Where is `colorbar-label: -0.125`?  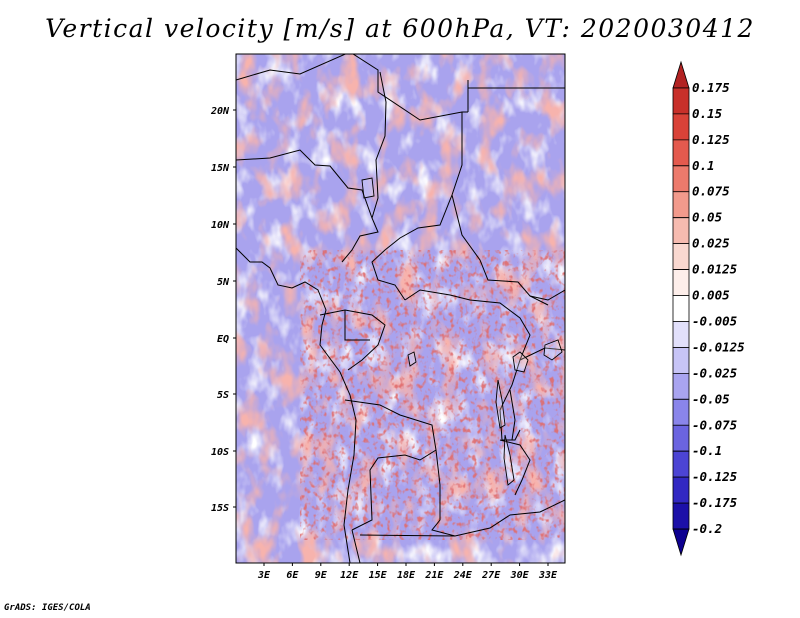 colorbar-label: -0.125 is located at coordinates (715, 476).